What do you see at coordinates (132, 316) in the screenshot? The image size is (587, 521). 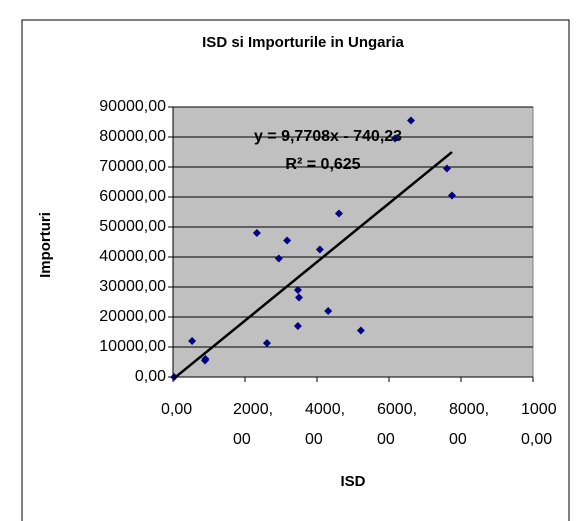 I see `y-tick-label: 20000,00` at bounding box center [132, 316].